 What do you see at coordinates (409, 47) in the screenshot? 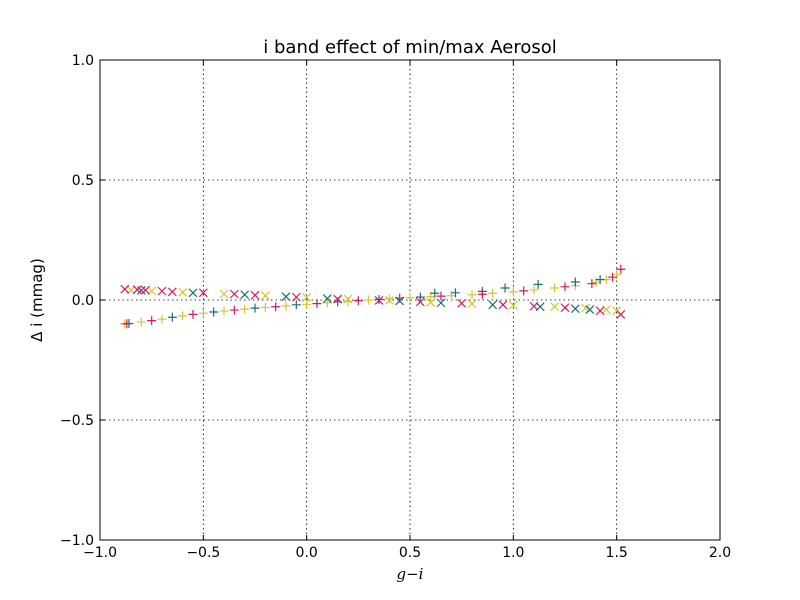
I see `chart-title: i band effect of min/max Aerosol` at bounding box center [409, 47].